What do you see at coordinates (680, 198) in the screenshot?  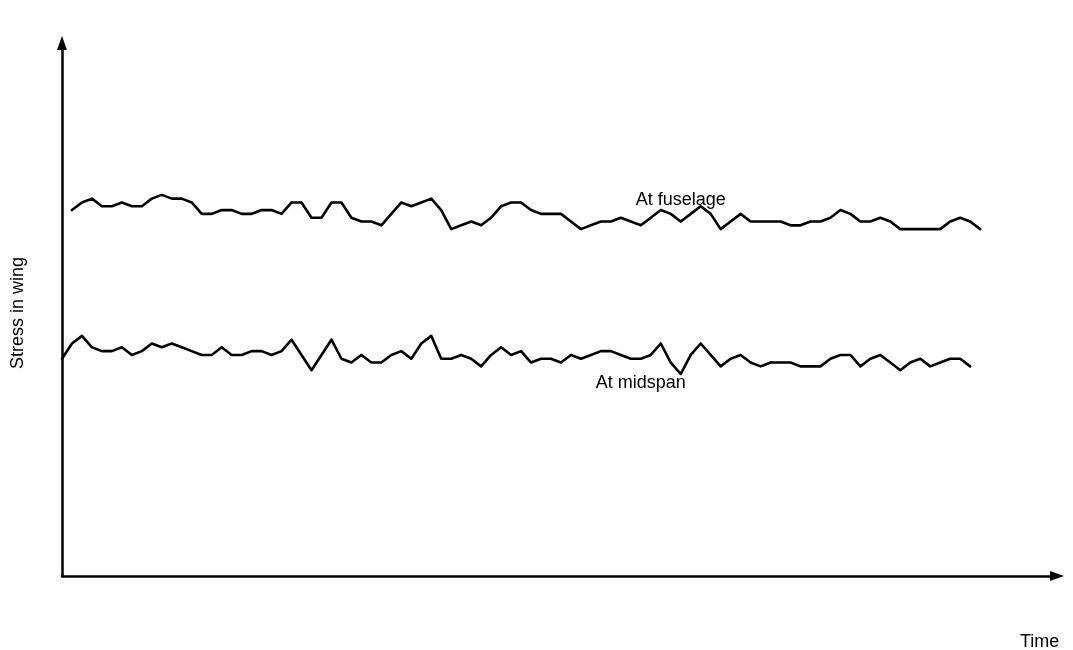 I see `series-label: At fuselage` at bounding box center [680, 198].